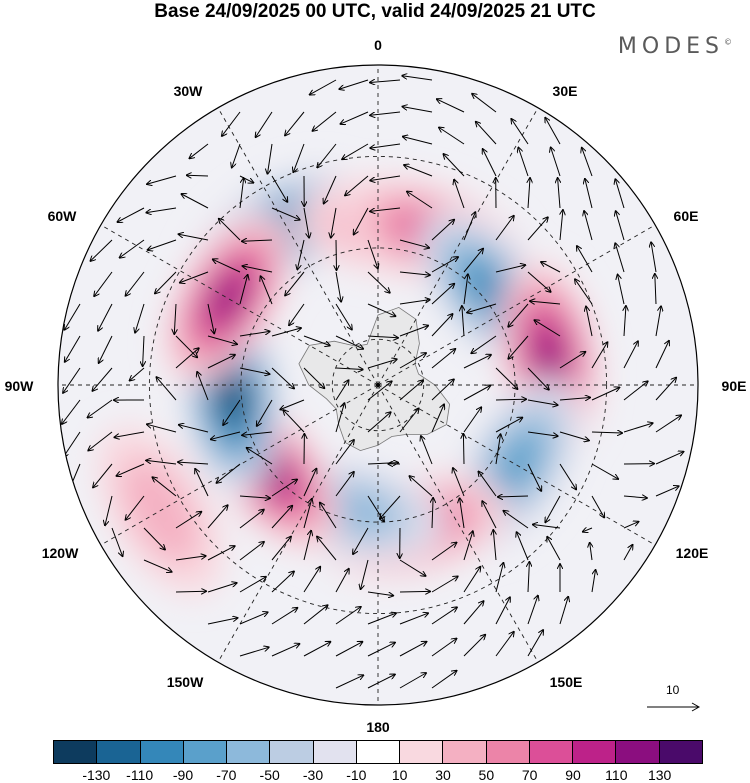 The height and width of the screenshot is (783, 750). I want to click on anomaly-contour, so click(490, 291).